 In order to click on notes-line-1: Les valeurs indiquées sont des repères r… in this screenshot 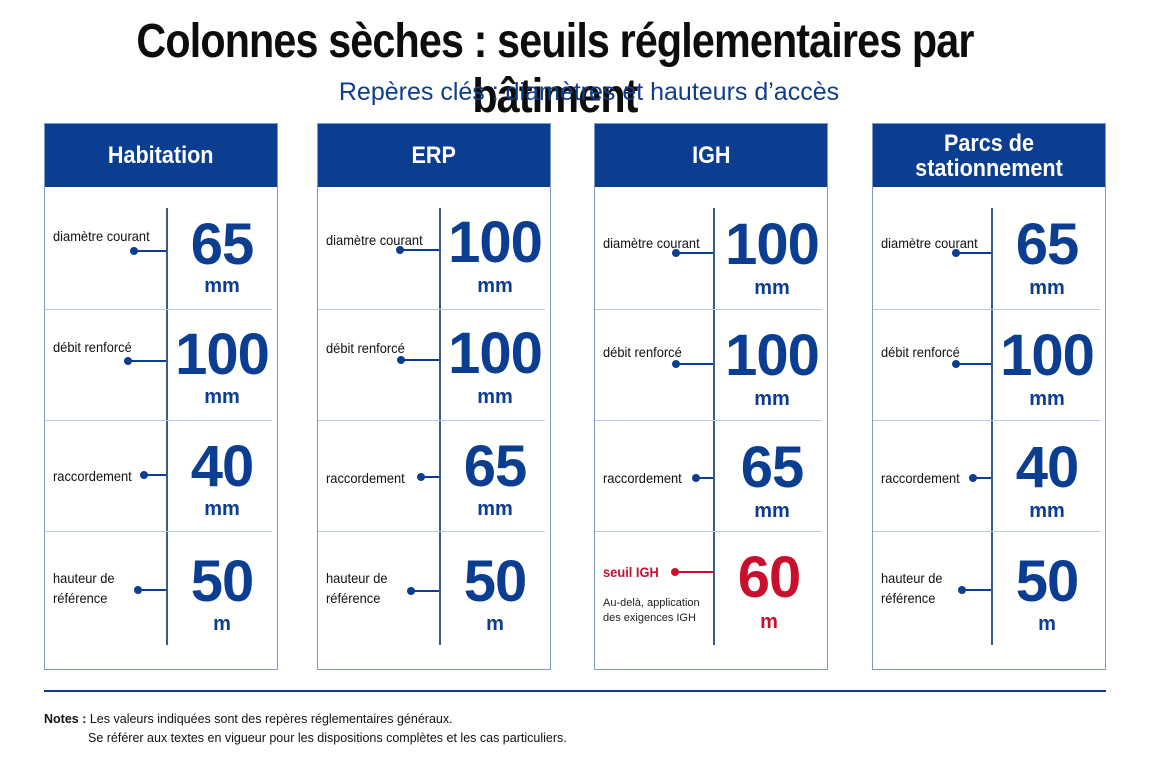, I will do `click(271, 719)`.